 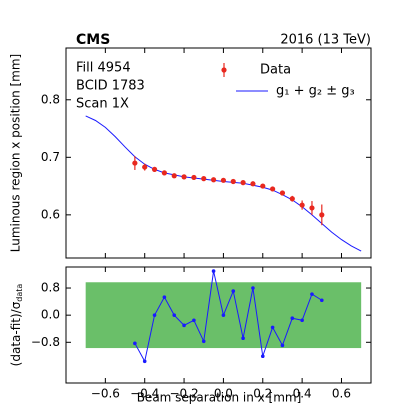 I want to click on residual-line, so click(x=228, y=316).